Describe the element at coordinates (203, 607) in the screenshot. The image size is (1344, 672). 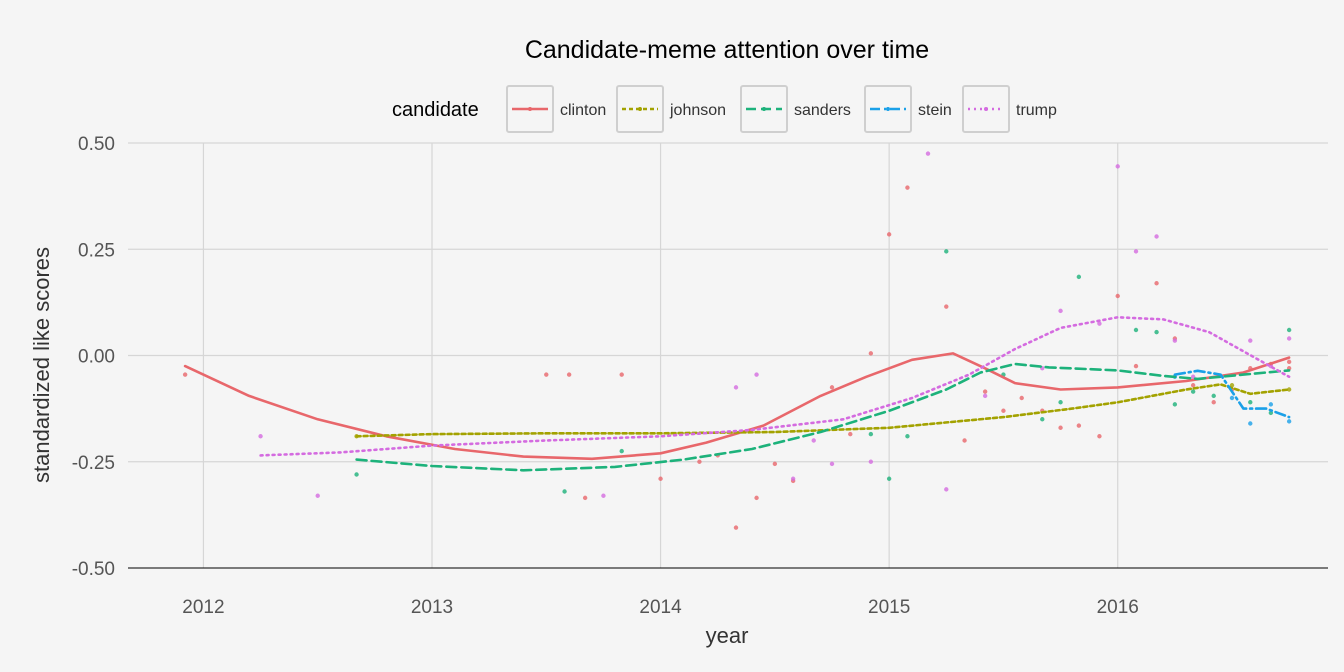
I see `x-tick-label: 2012` at that location.